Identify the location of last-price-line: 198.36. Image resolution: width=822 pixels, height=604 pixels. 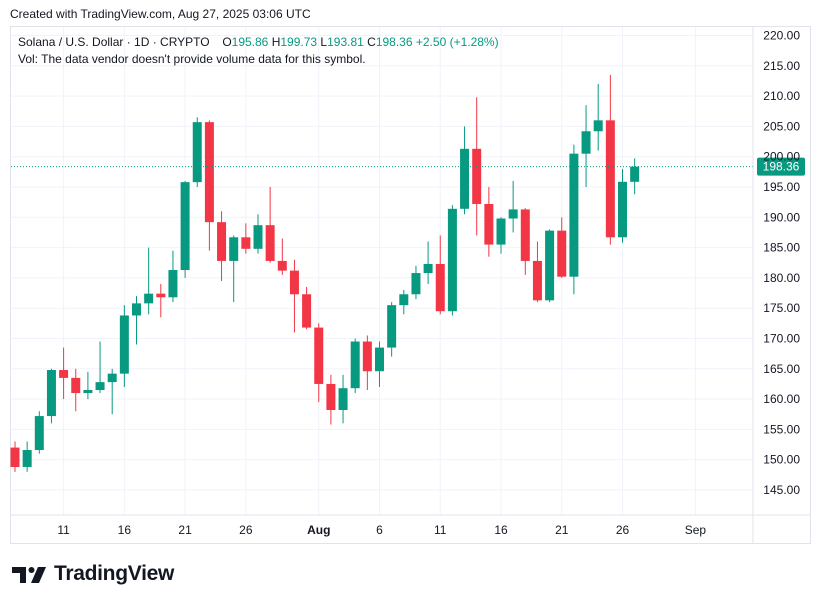
(408, 166).